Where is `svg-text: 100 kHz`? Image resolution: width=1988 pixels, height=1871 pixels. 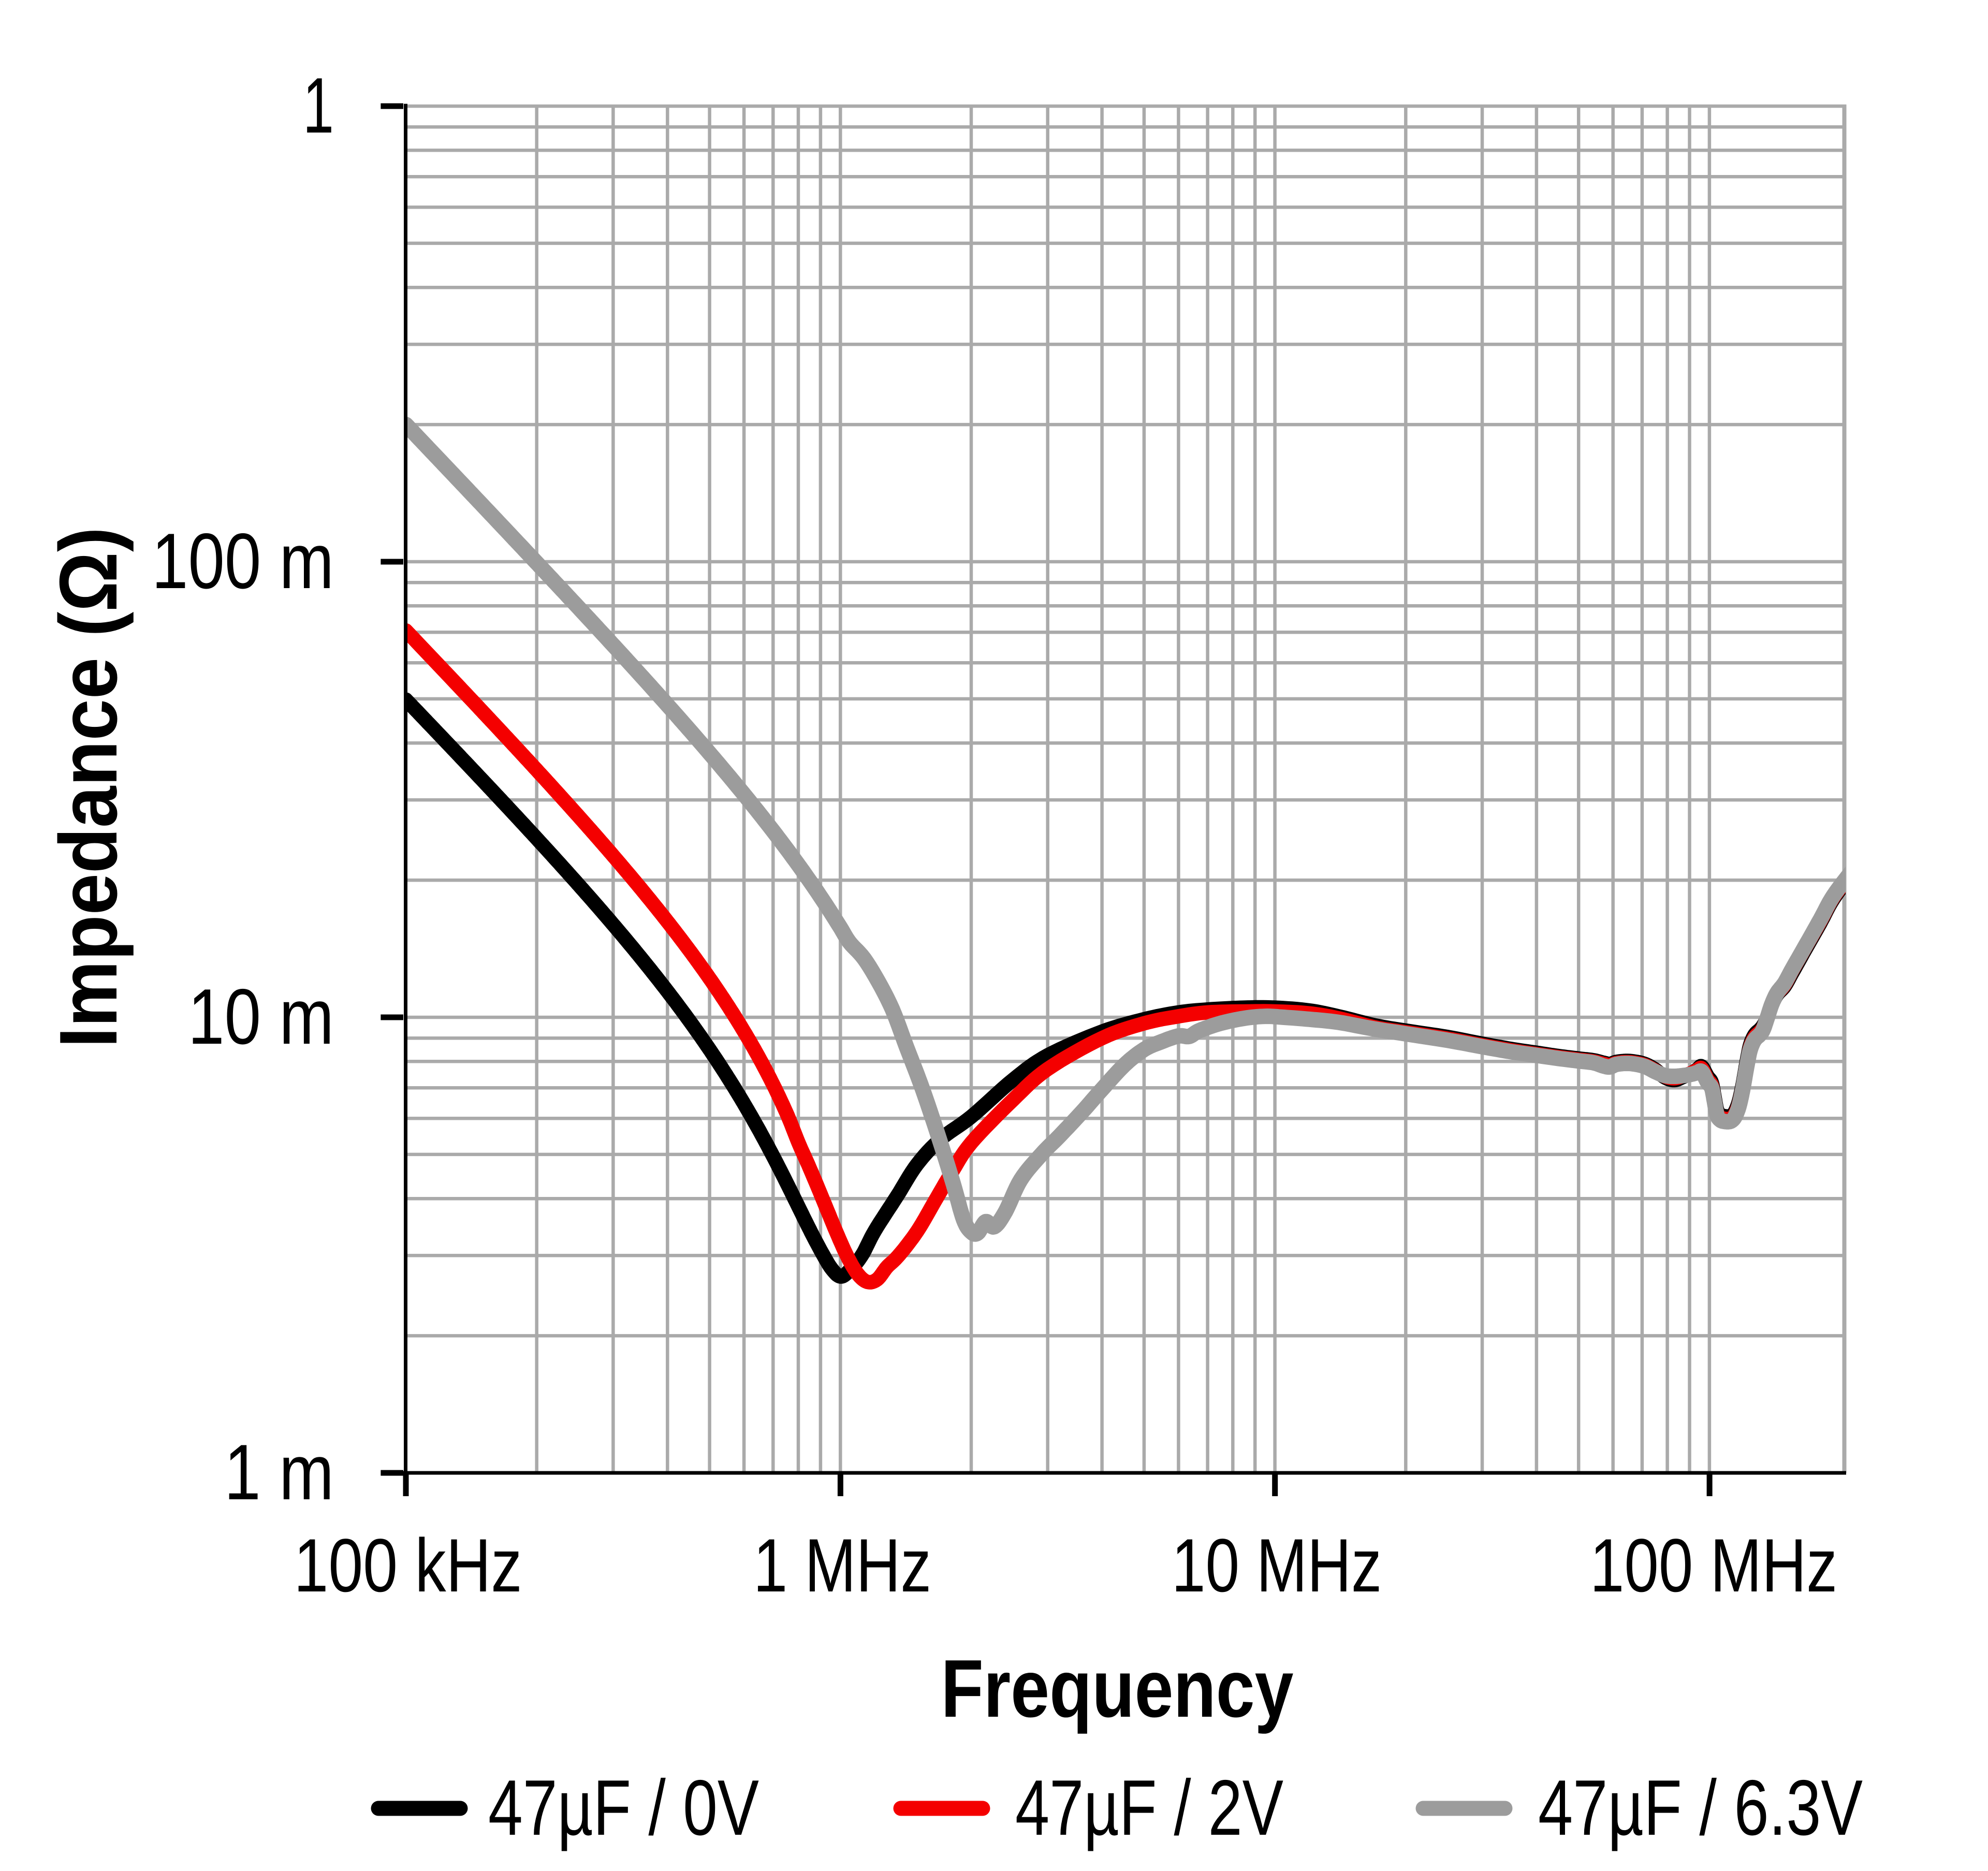
svg-text: 100 kHz is located at coordinates (408, 1565).